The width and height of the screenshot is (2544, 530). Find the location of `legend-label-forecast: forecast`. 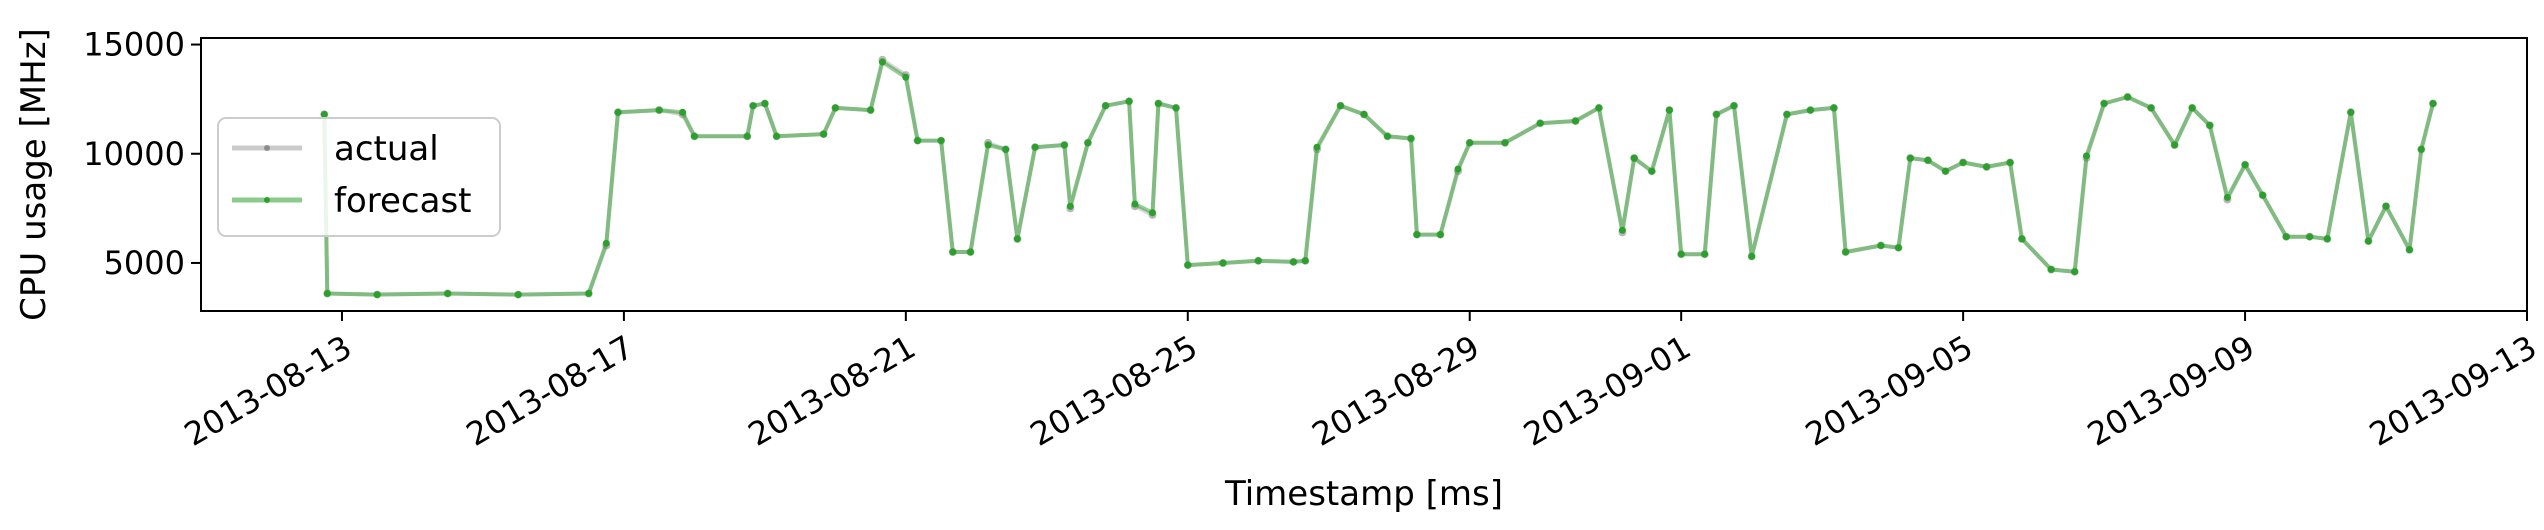

legend-label-forecast: forecast is located at coordinates (403, 201).